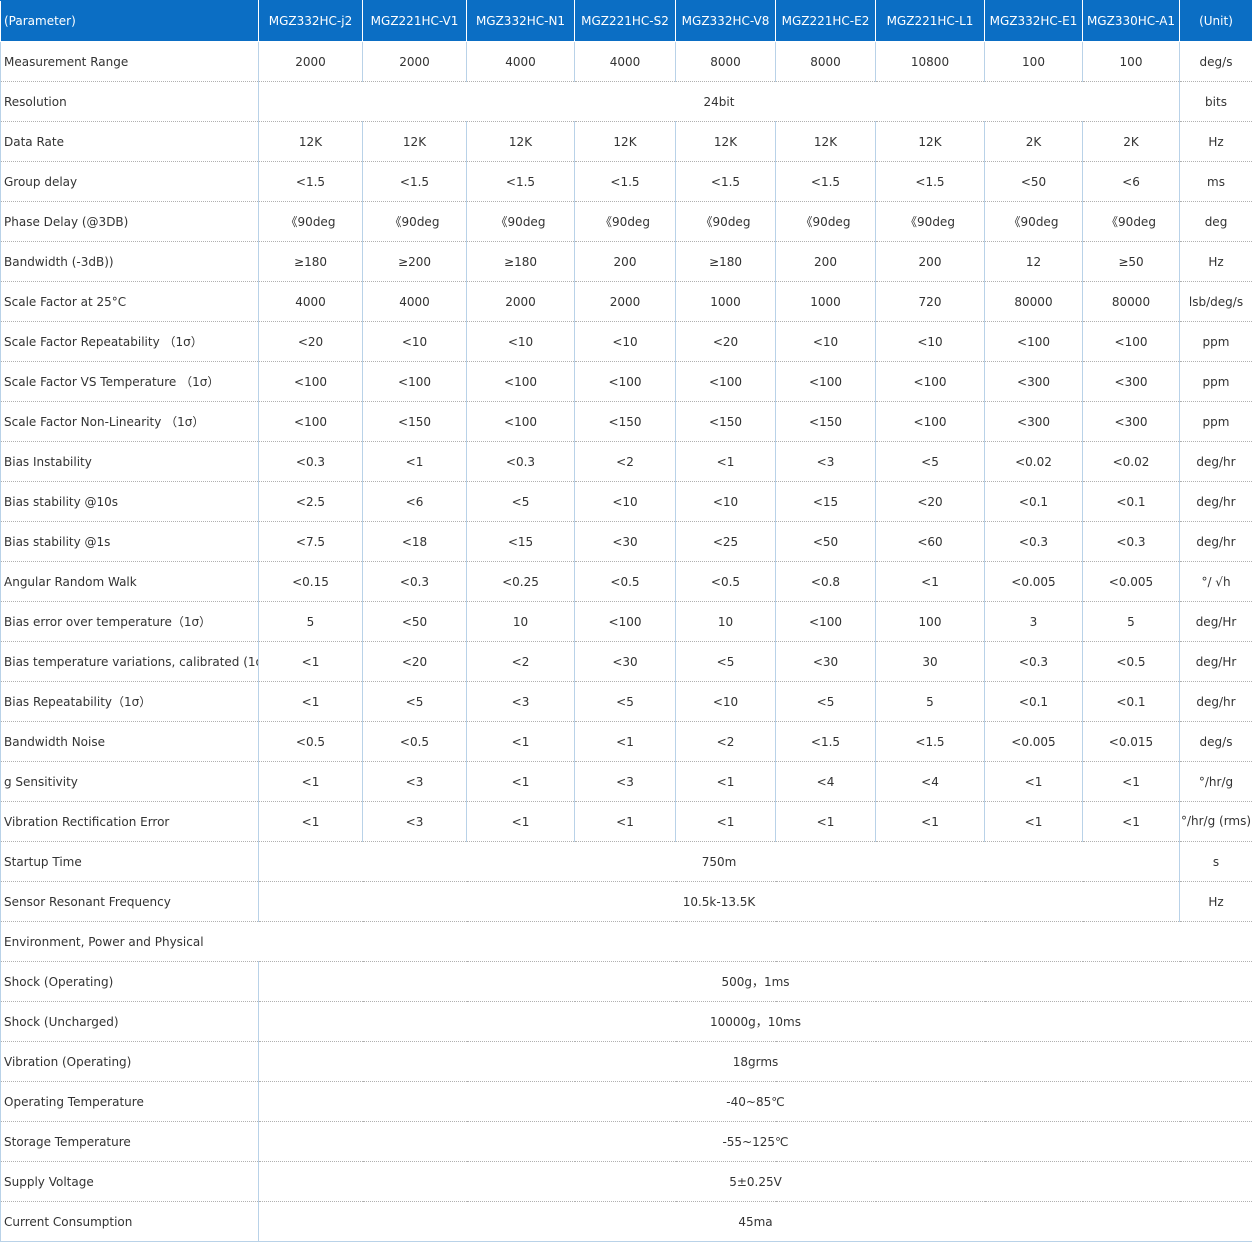  I want to click on value-cell: 1000, so click(825, 301).